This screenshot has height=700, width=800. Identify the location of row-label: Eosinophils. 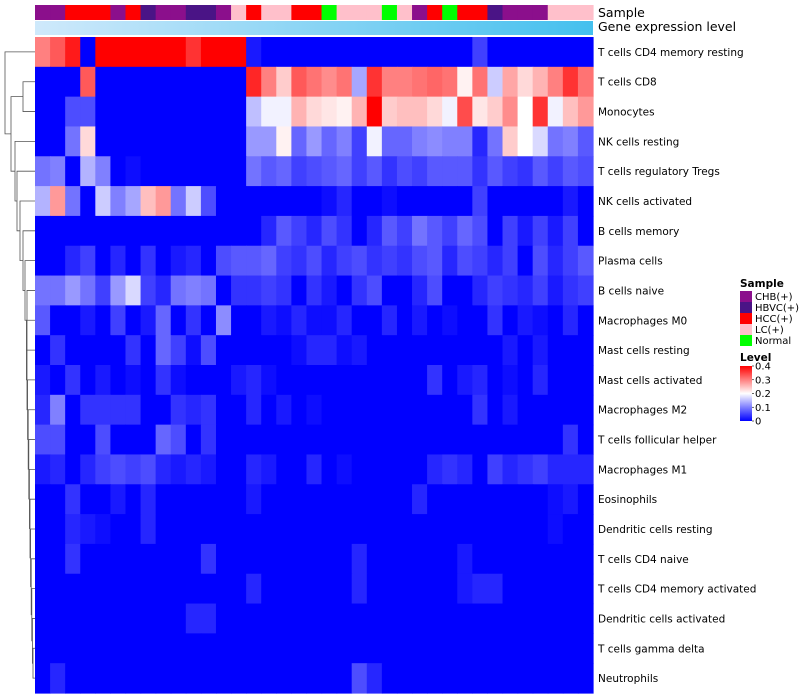
(627, 500).